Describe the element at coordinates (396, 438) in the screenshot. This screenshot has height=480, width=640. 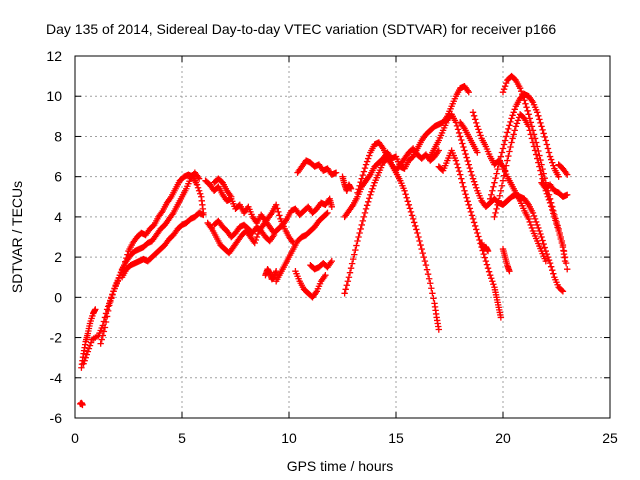
I see `x-tick-label: 15` at that location.